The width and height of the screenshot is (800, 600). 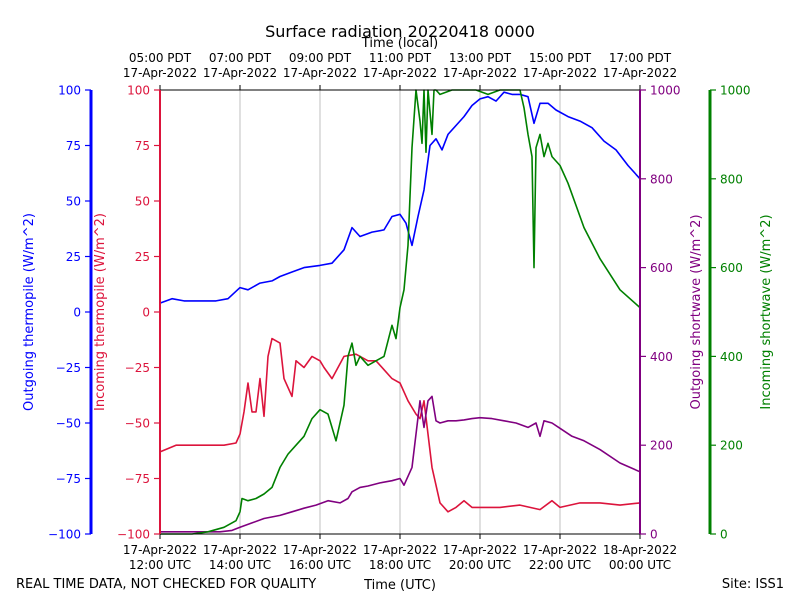 I want to click on y-axis-label-incoming_thermopile: Incoming thermopile (W/m^2), so click(x=100, y=312).